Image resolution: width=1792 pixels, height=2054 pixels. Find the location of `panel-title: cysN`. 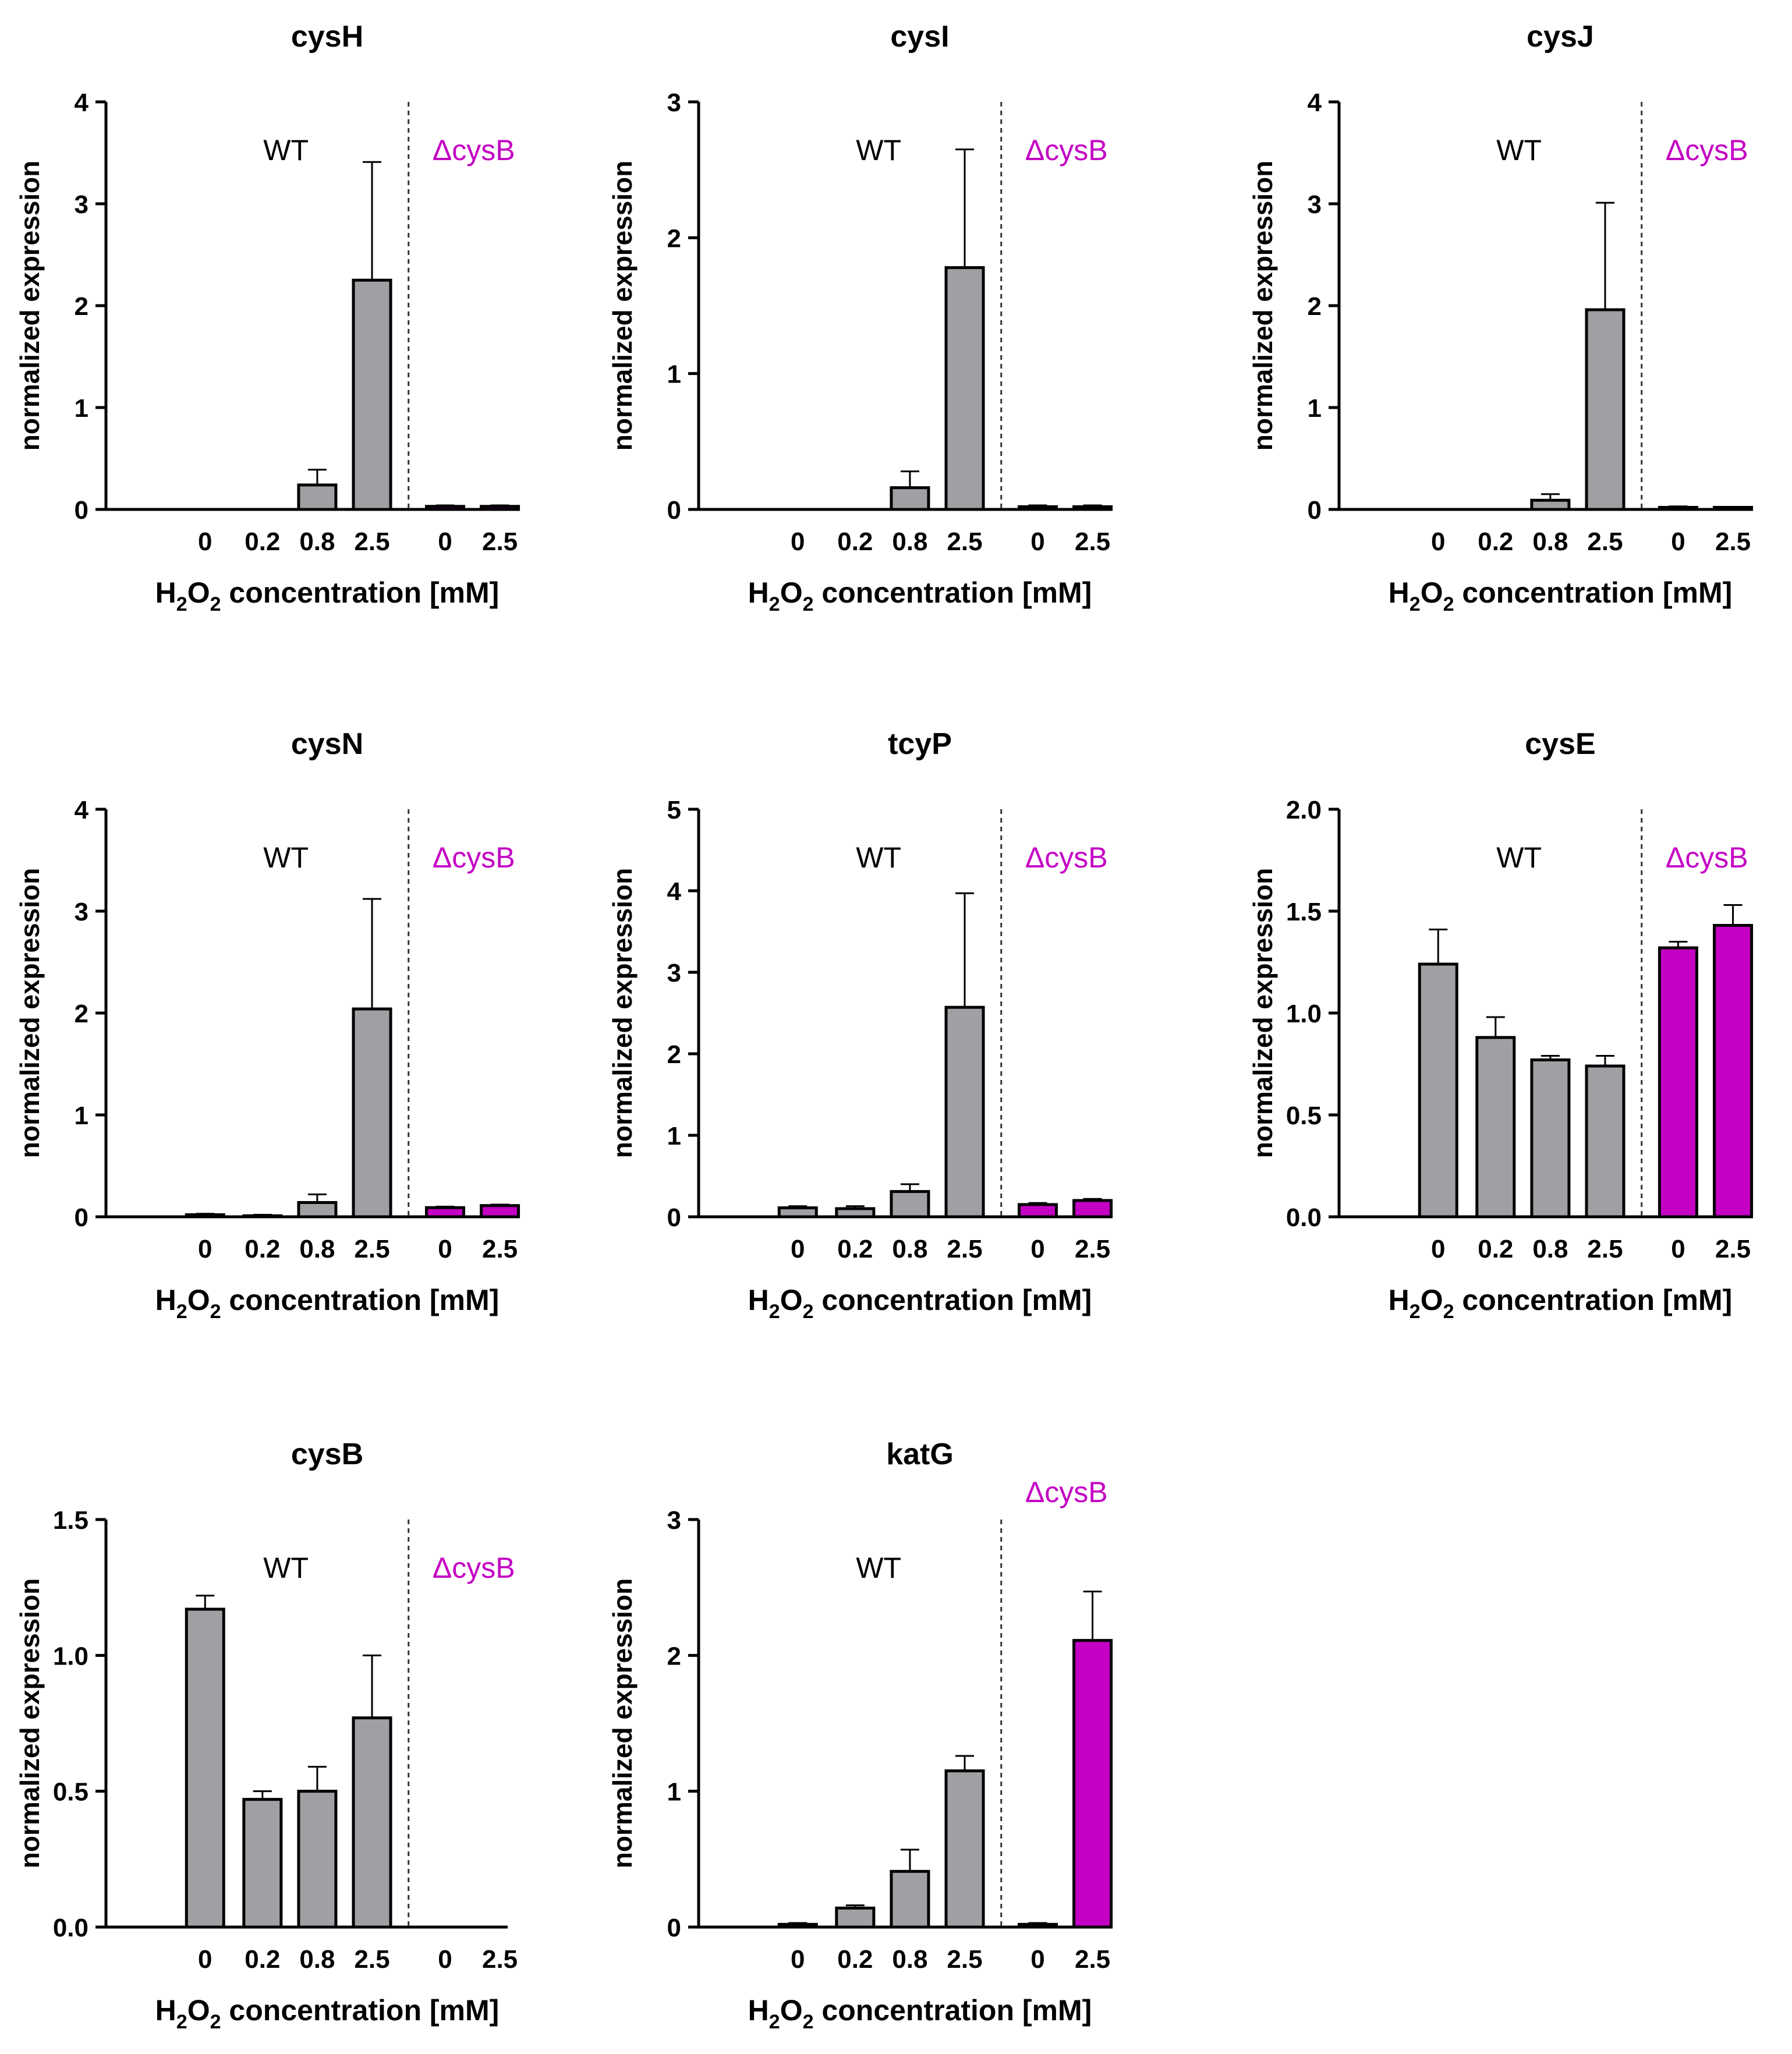

panel-title: cysN is located at coordinates (327, 744).